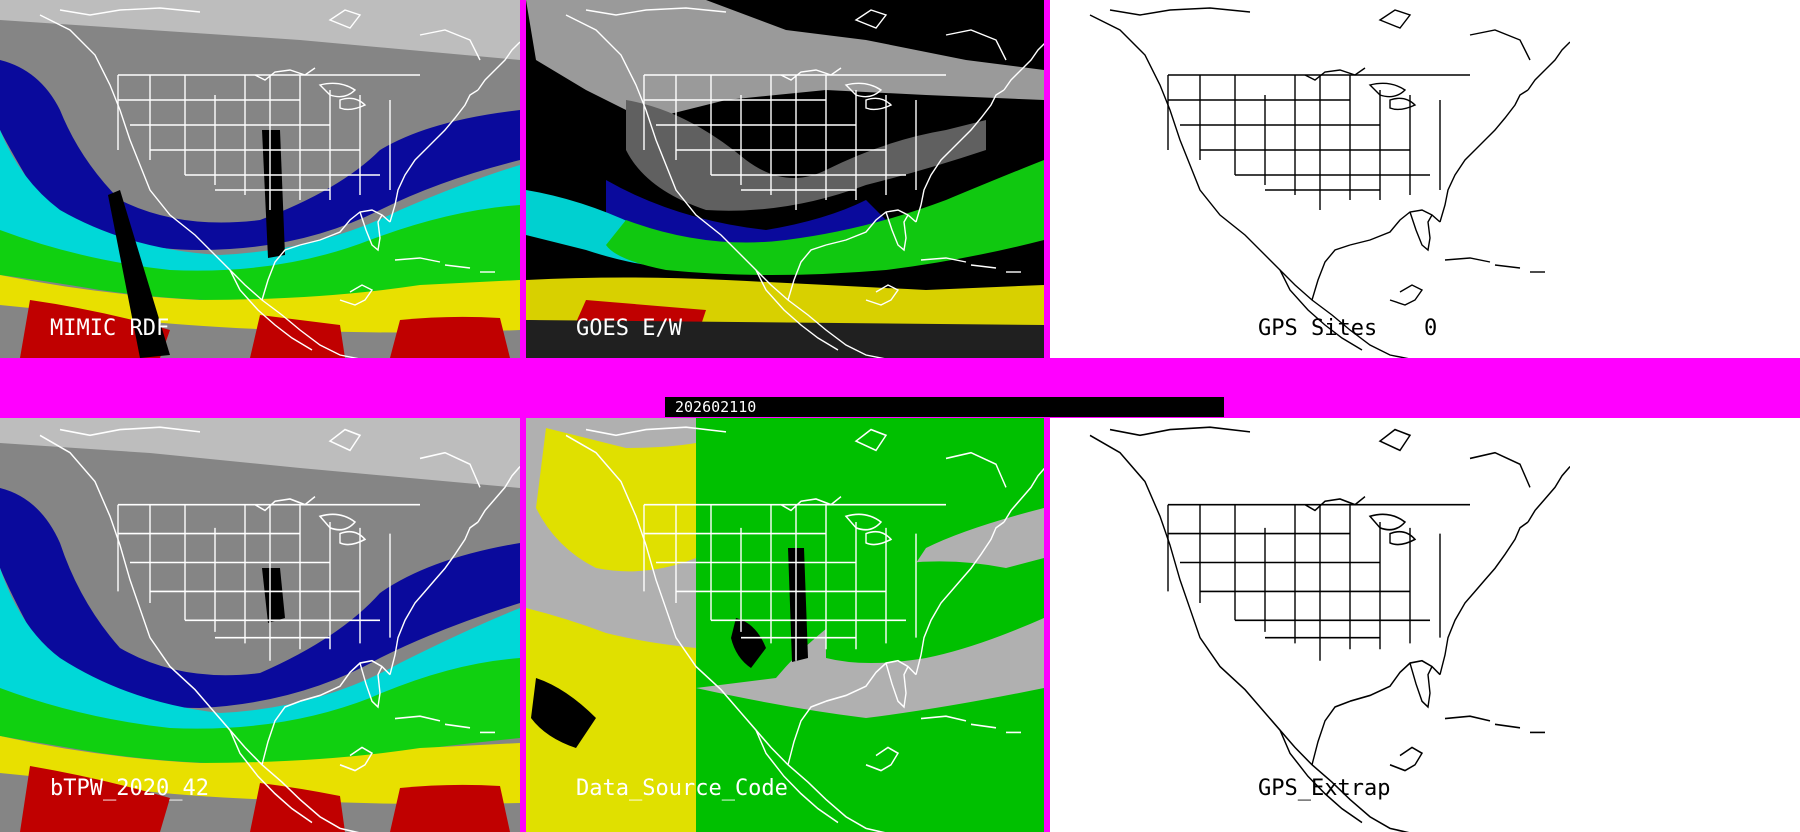 The height and width of the screenshot is (832, 1800). What do you see at coordinates (682, 788) in the screenshot?
I see `data-source-label: Data_Source_Code` at bounding box center [682, 788].